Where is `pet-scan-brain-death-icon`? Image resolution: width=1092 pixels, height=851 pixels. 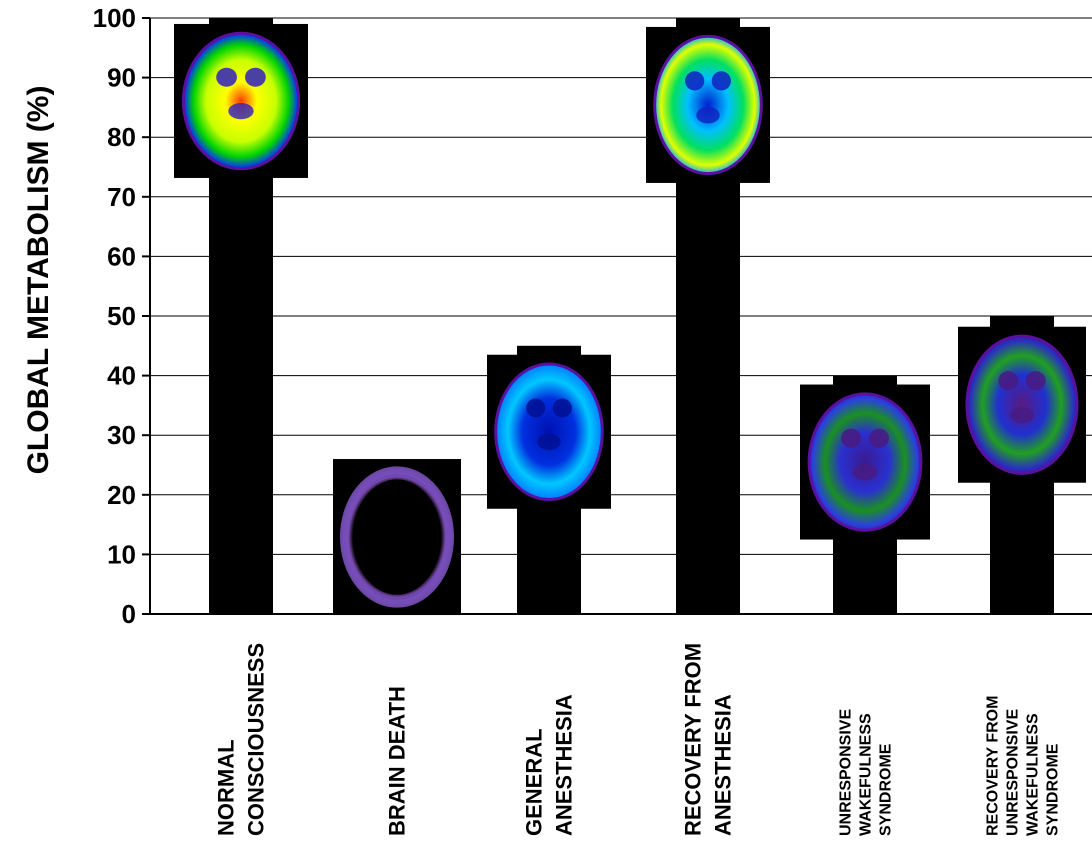 pet-scan-brain-death-icon is located at coordinates (397, 537).